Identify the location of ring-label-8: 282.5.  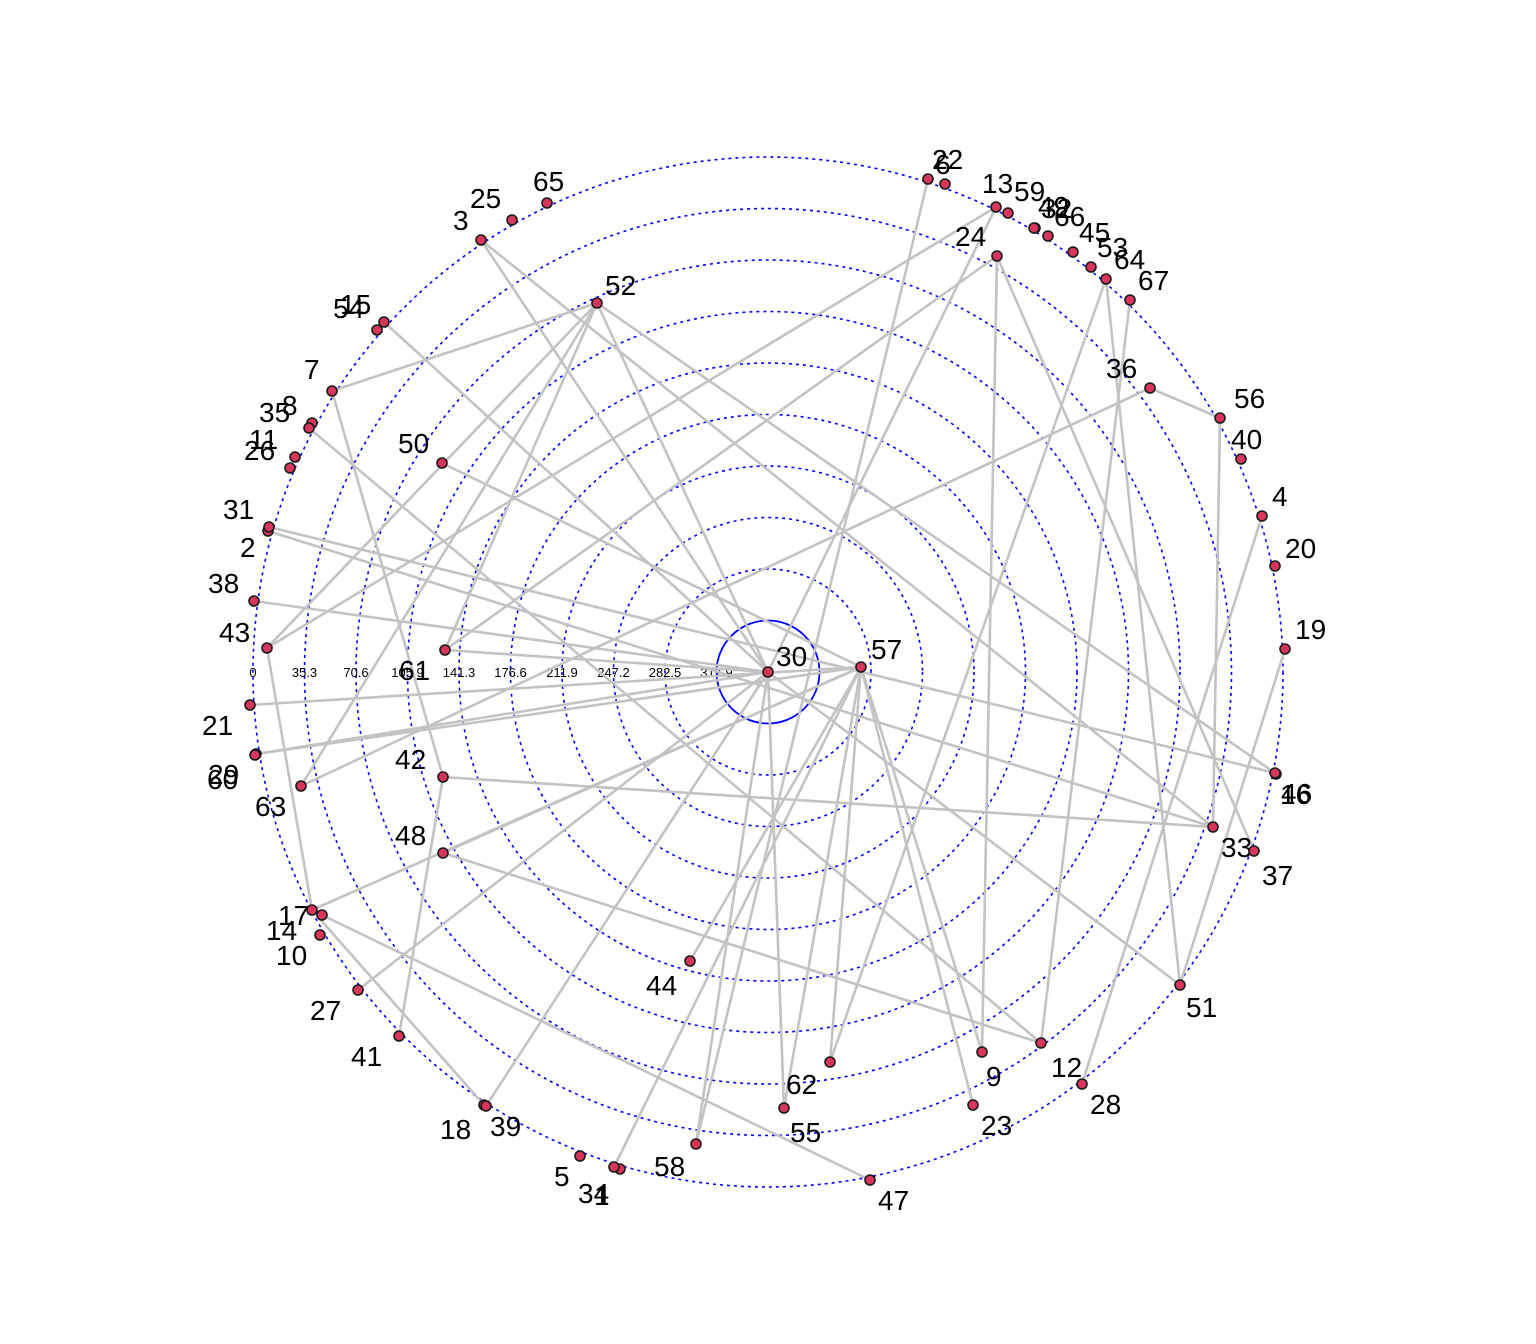
(665, 672).